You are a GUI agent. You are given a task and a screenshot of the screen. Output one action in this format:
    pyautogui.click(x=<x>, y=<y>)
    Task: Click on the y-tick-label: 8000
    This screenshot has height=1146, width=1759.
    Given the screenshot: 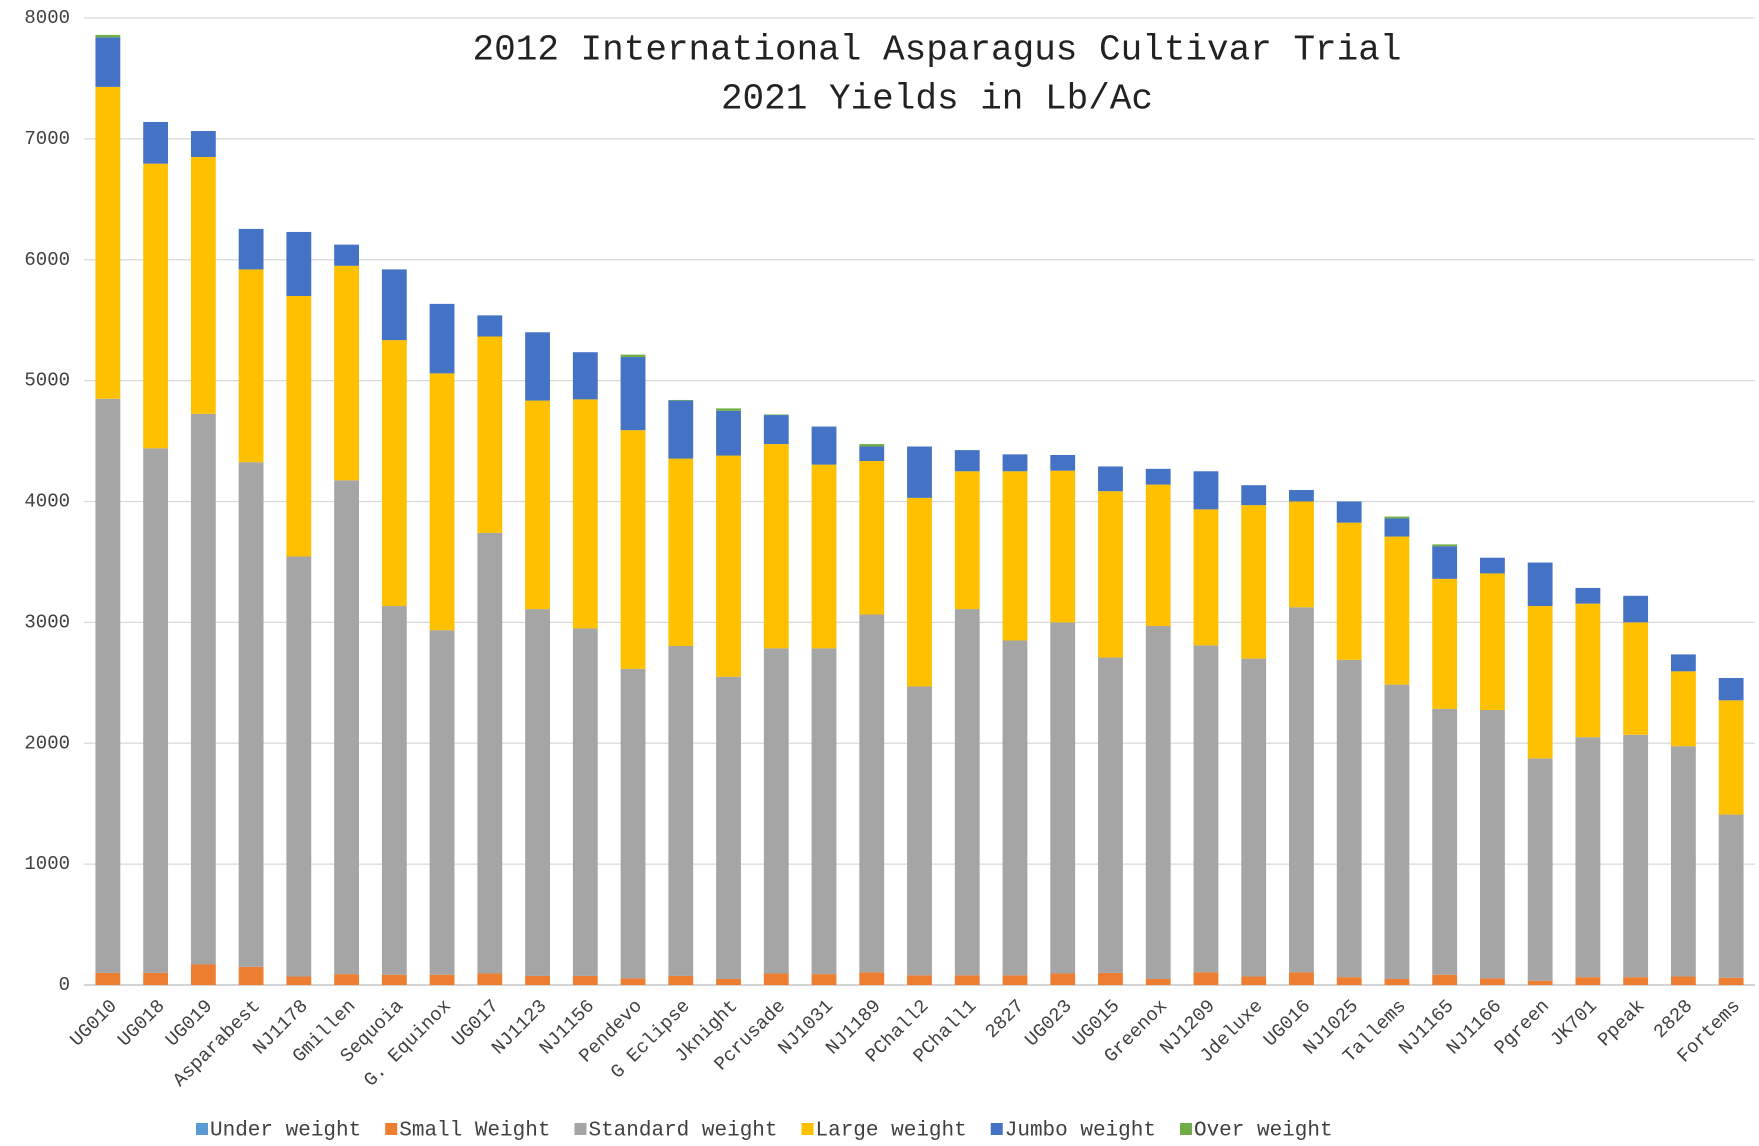 What is the action you would take?
    pyautogui.click(x=47, y=18)
    